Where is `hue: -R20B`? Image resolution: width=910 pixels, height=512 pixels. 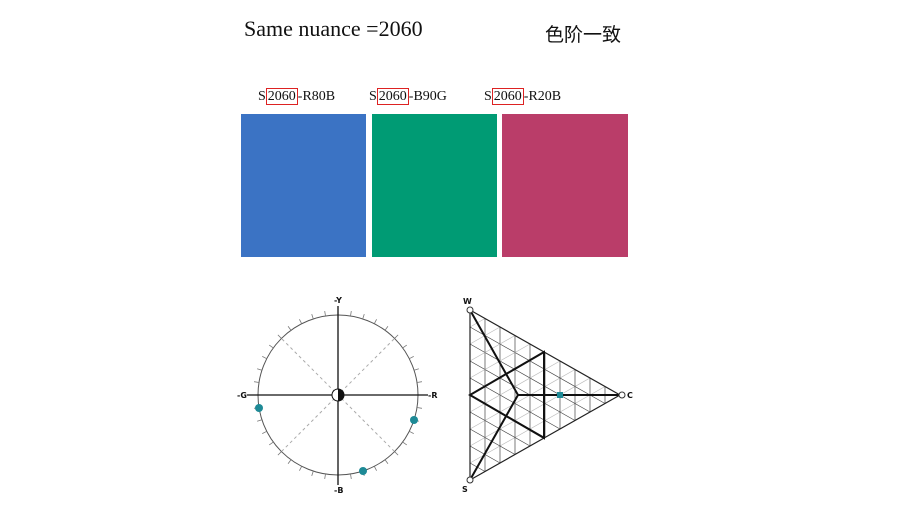 hue: -R20B is located at coordinates (542, 96).